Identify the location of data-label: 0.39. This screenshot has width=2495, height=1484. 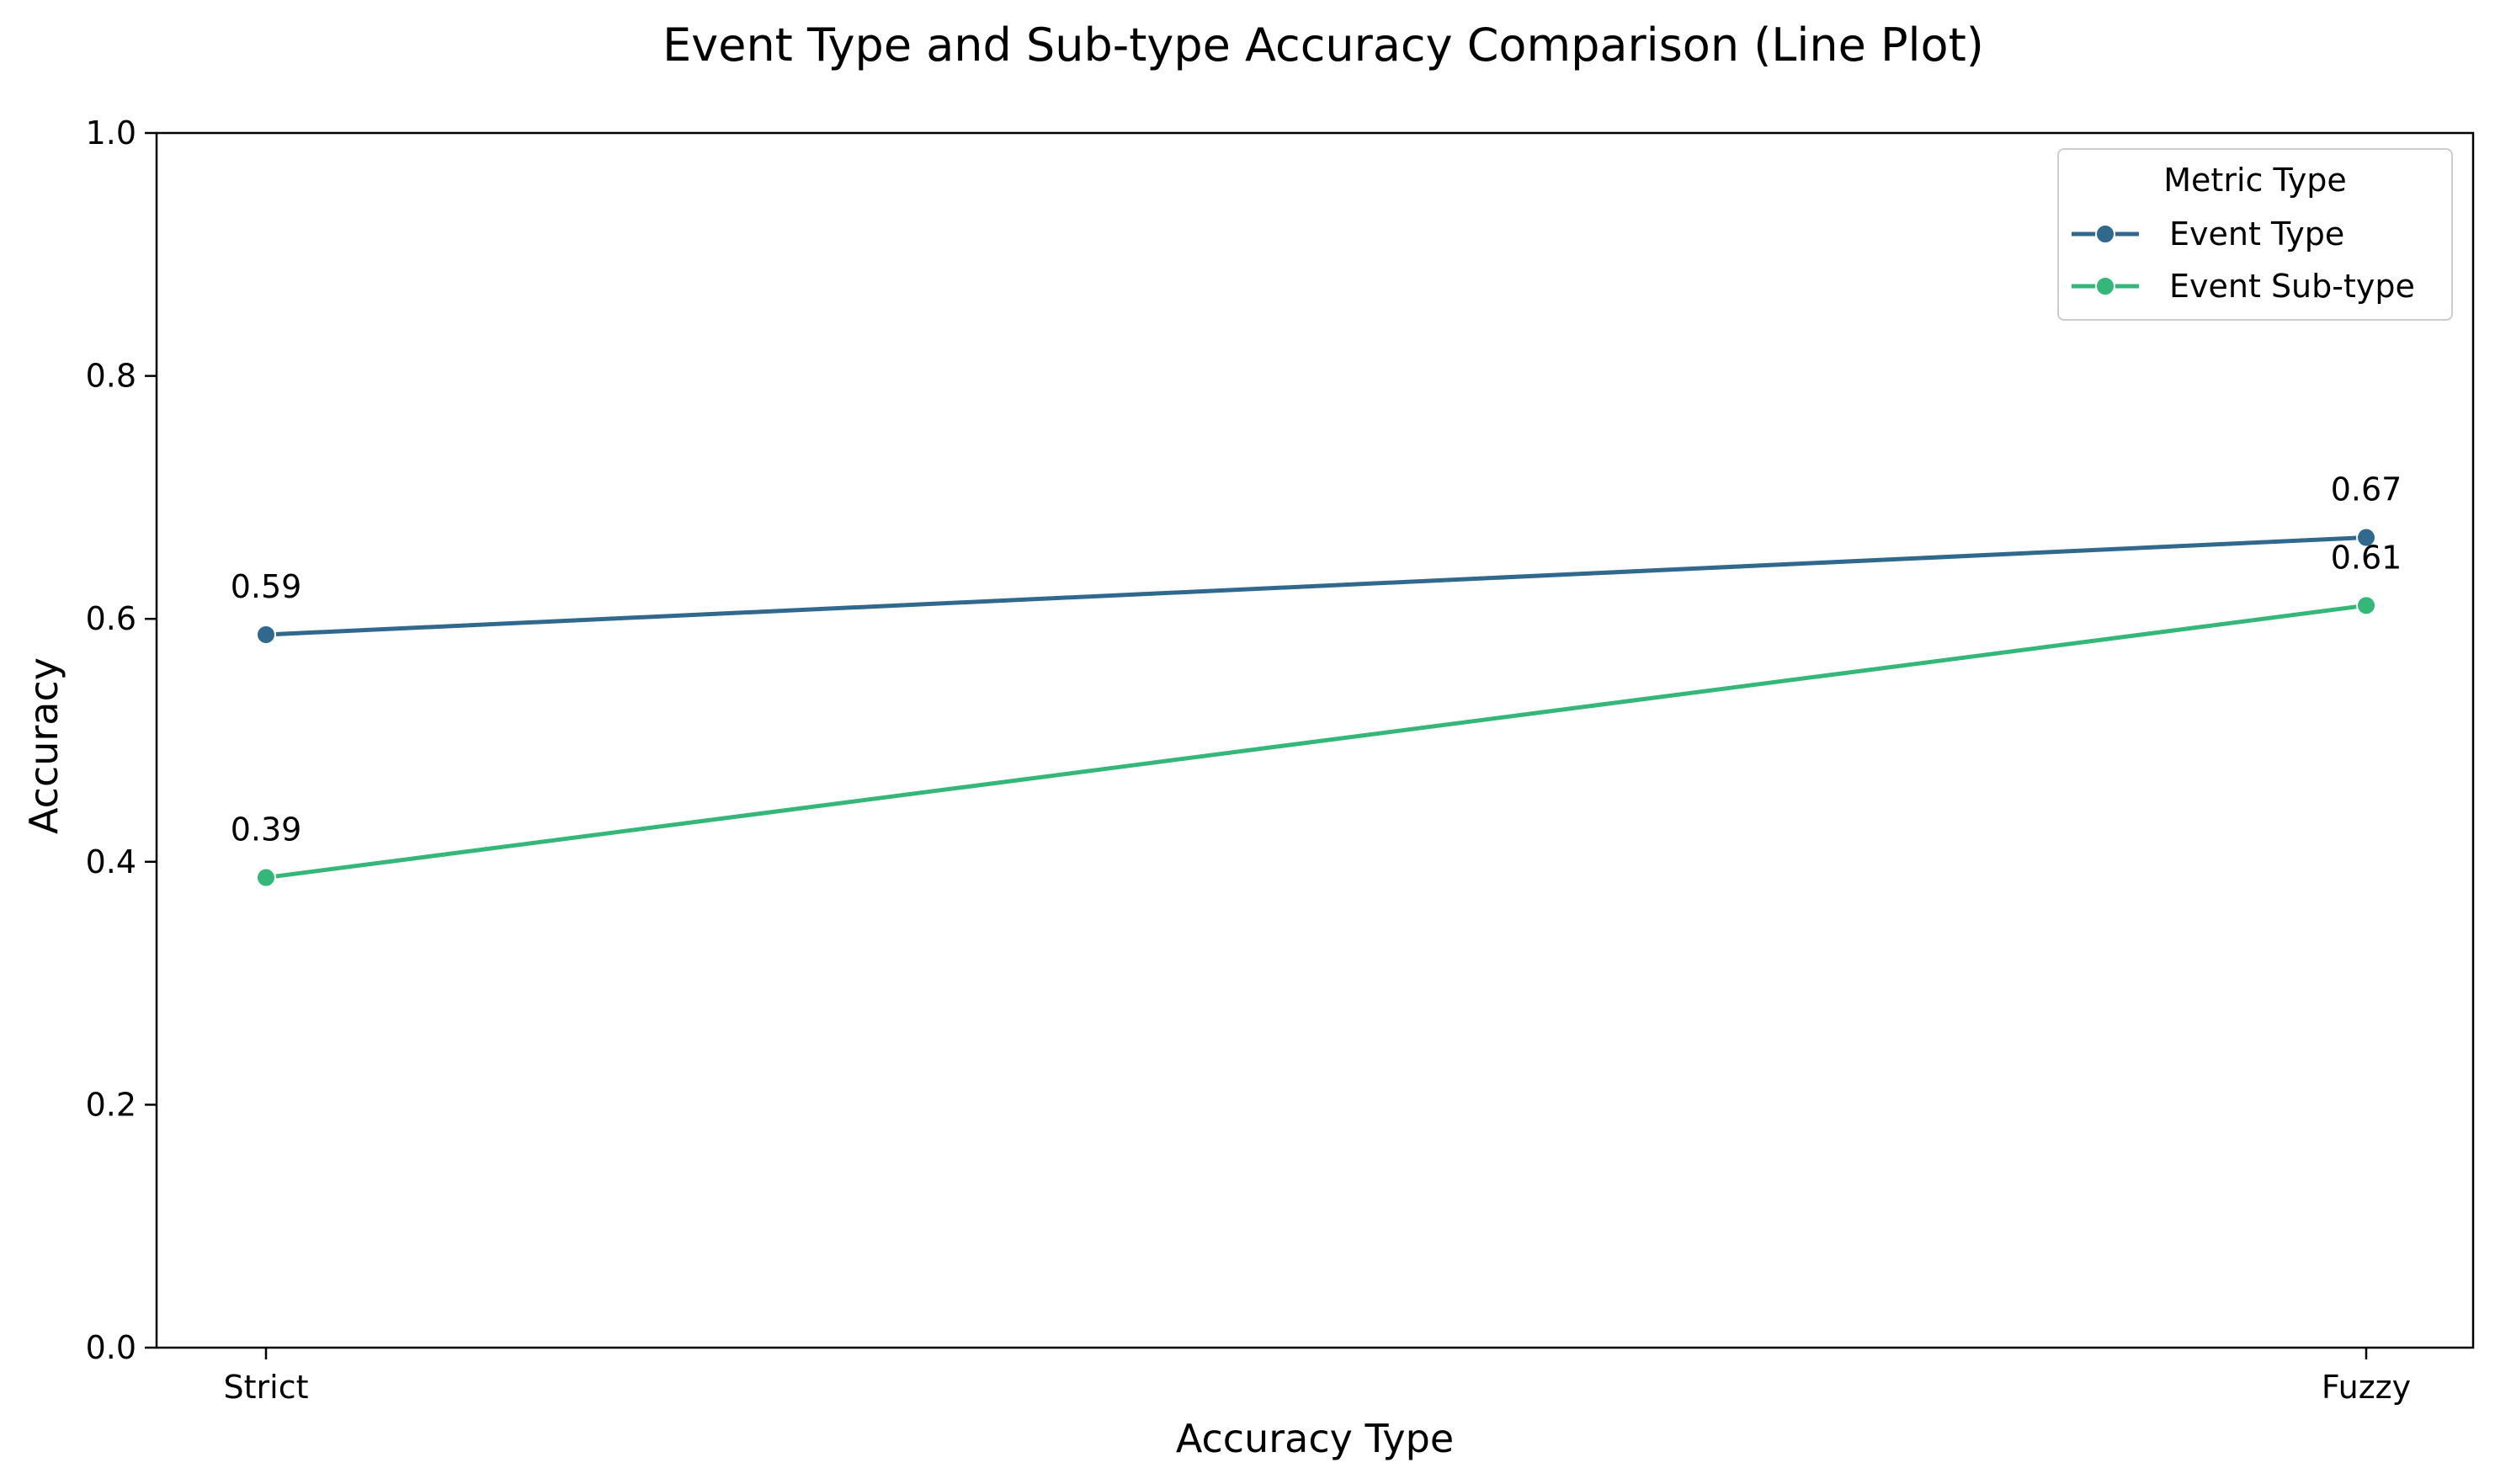
(266, 829).